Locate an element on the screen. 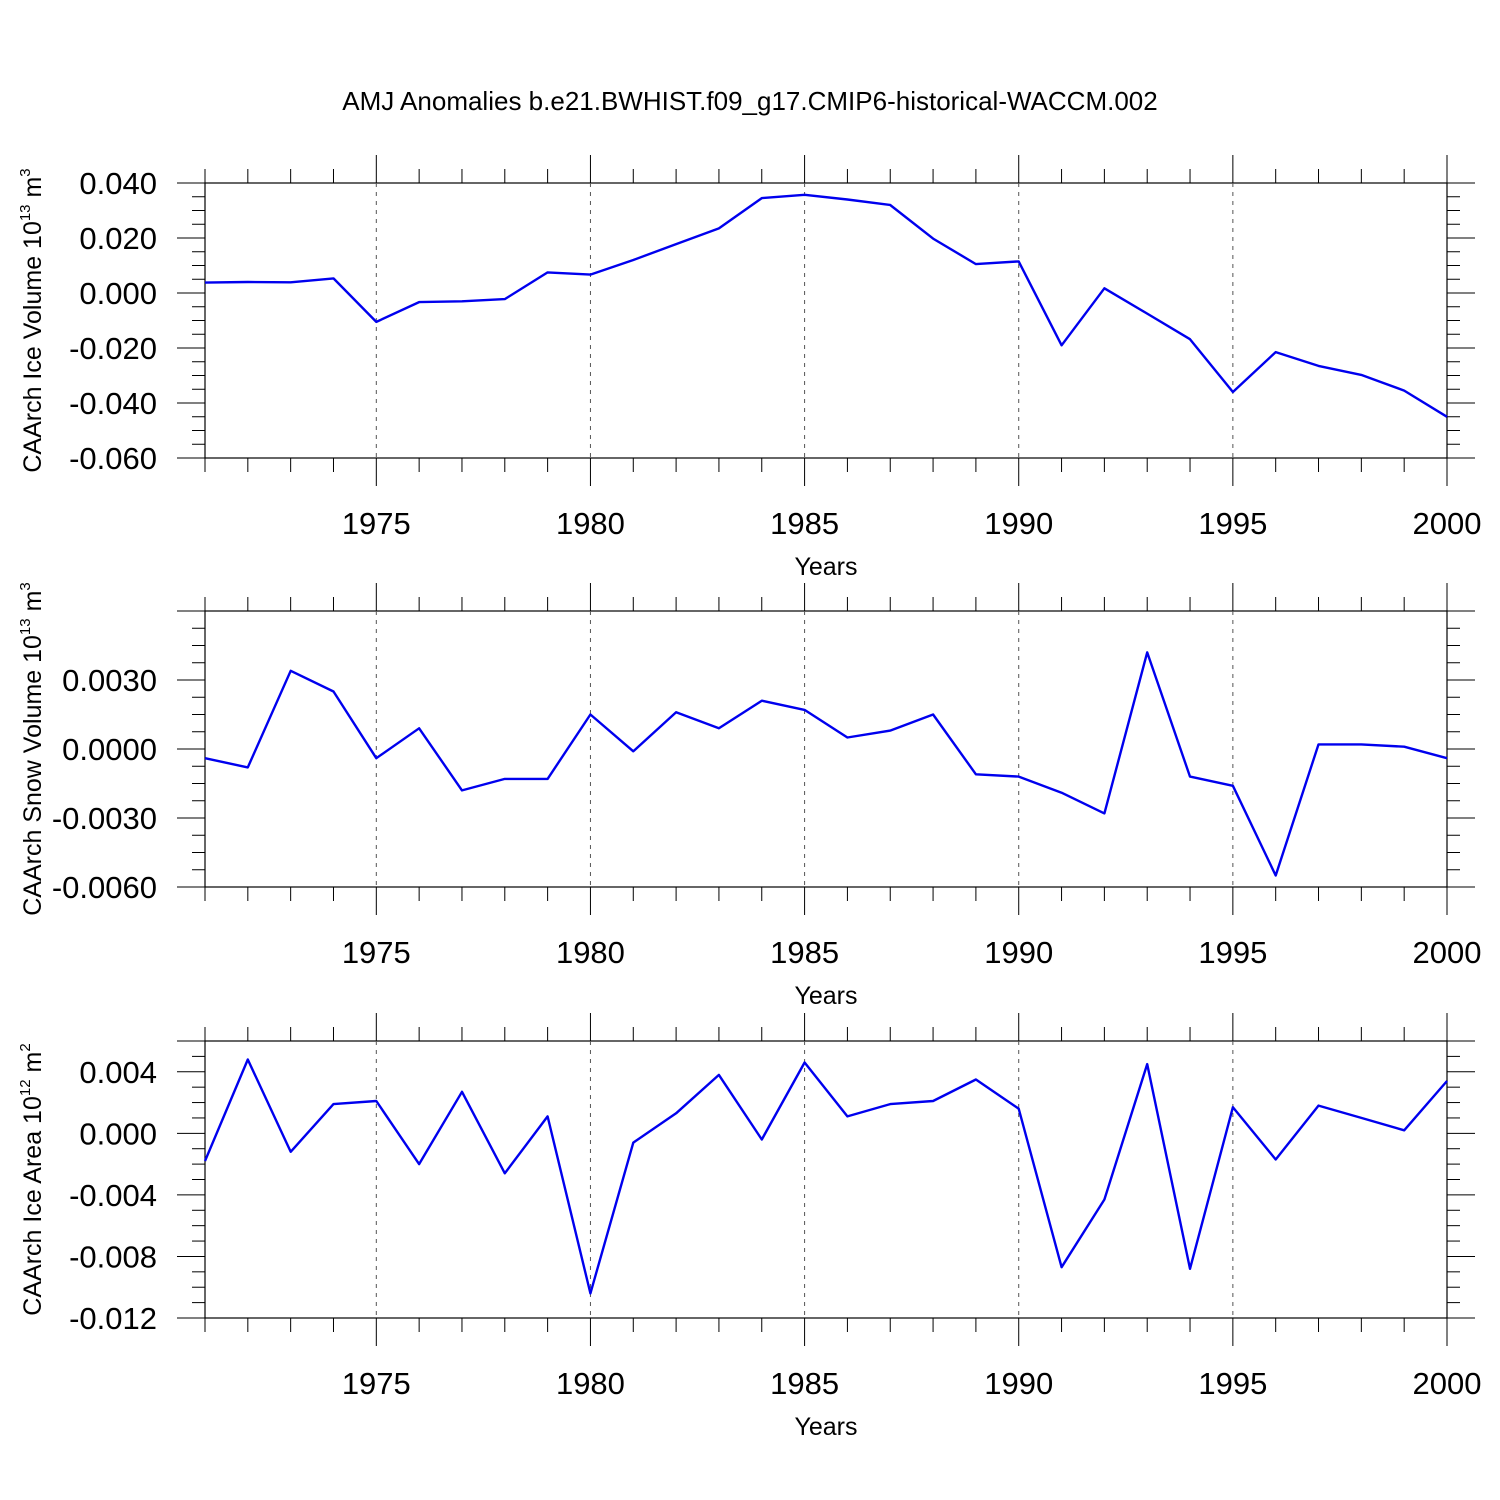 The image size is (1500, 1500). y-tick-label: -0.008 is located at coordinates (113, 1256).